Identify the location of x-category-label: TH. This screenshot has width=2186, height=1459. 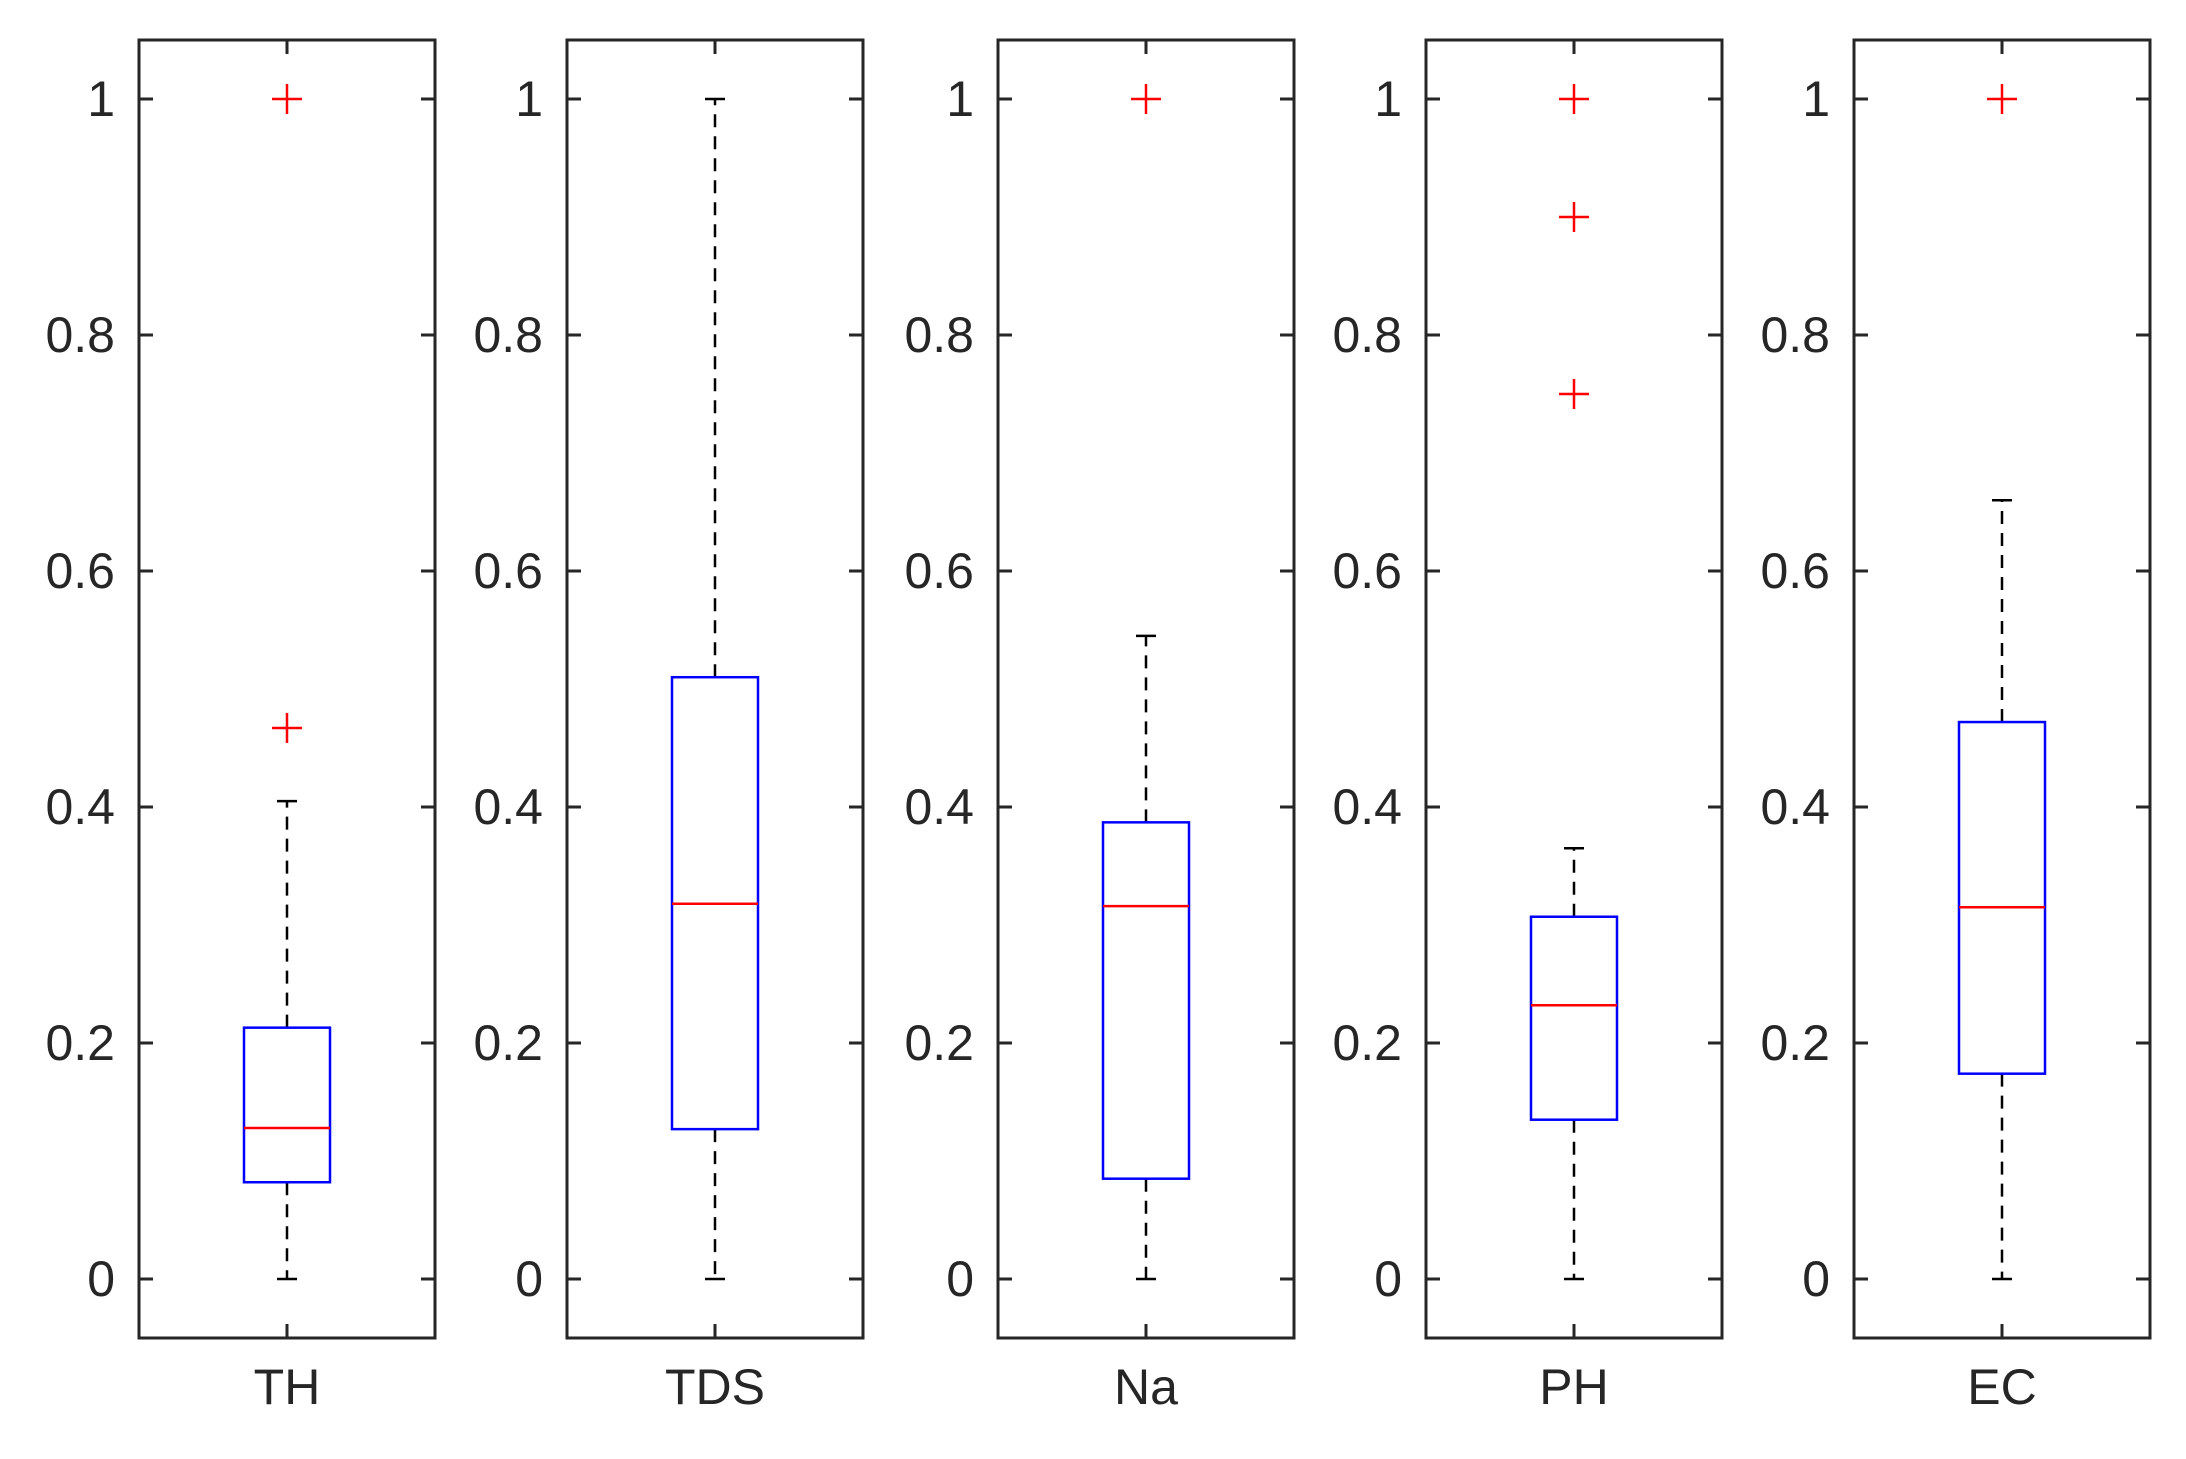
(287, 1387).